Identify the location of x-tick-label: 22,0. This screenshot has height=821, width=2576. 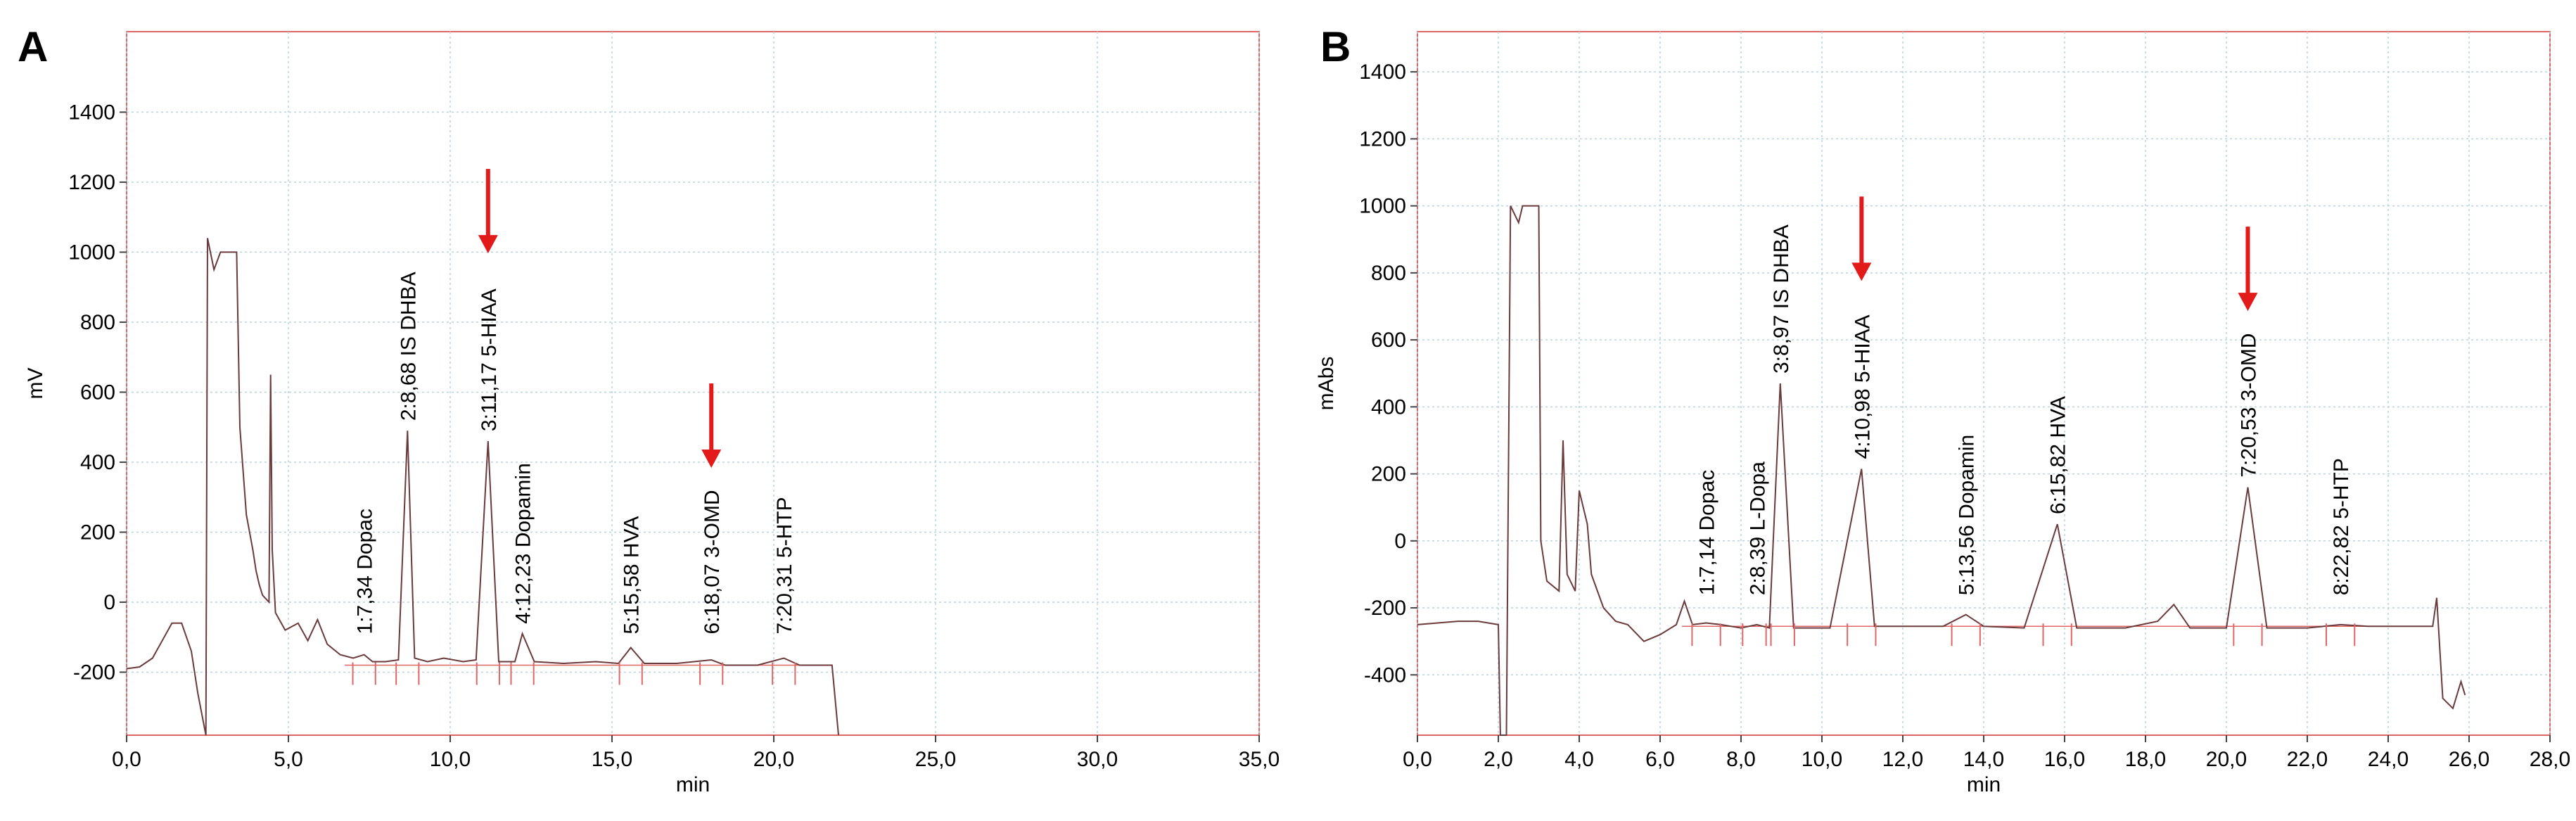
(2307, 760).